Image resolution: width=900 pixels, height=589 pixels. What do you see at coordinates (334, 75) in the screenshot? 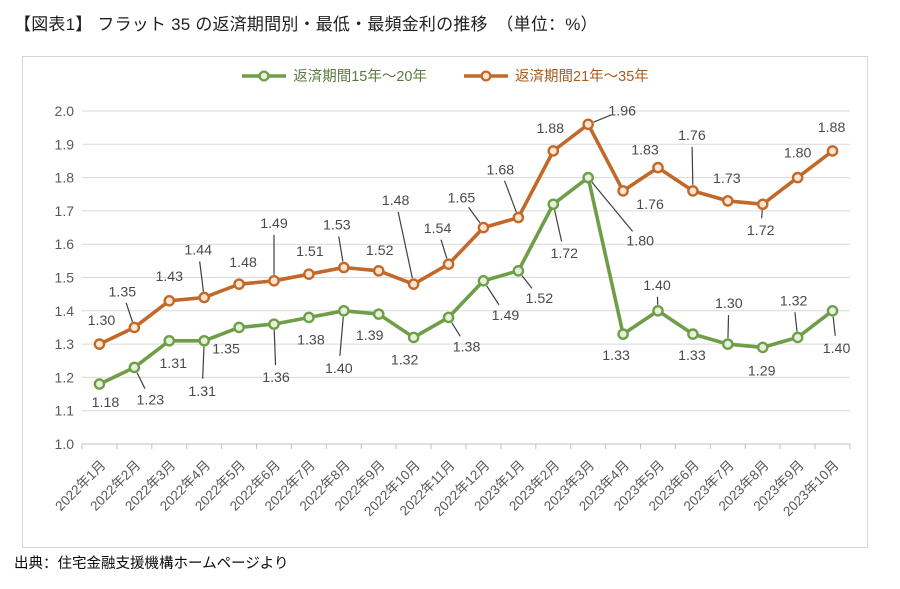
I see `legend-item-15-20: 返済期間15年～20年` at bounding box center [334, 75].